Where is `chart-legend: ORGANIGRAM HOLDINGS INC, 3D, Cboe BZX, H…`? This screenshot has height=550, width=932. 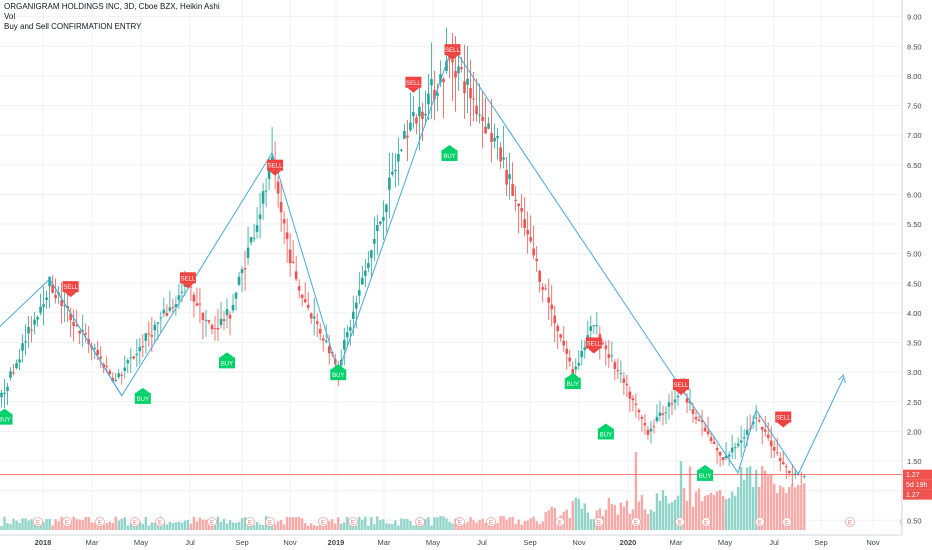
chart-legend: ORGANIGRAM HOLDINGS INC, 3D, Cboe BZX, H… is located at coordinates (112, 17).